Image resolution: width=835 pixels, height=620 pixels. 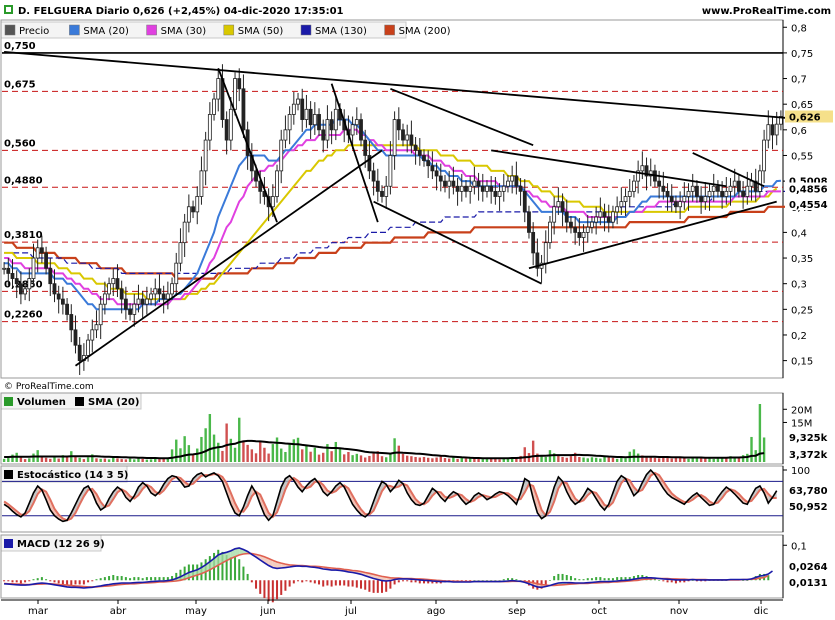 I want to click on hline-label-3: 0,4880, so click(x=23, y=180).